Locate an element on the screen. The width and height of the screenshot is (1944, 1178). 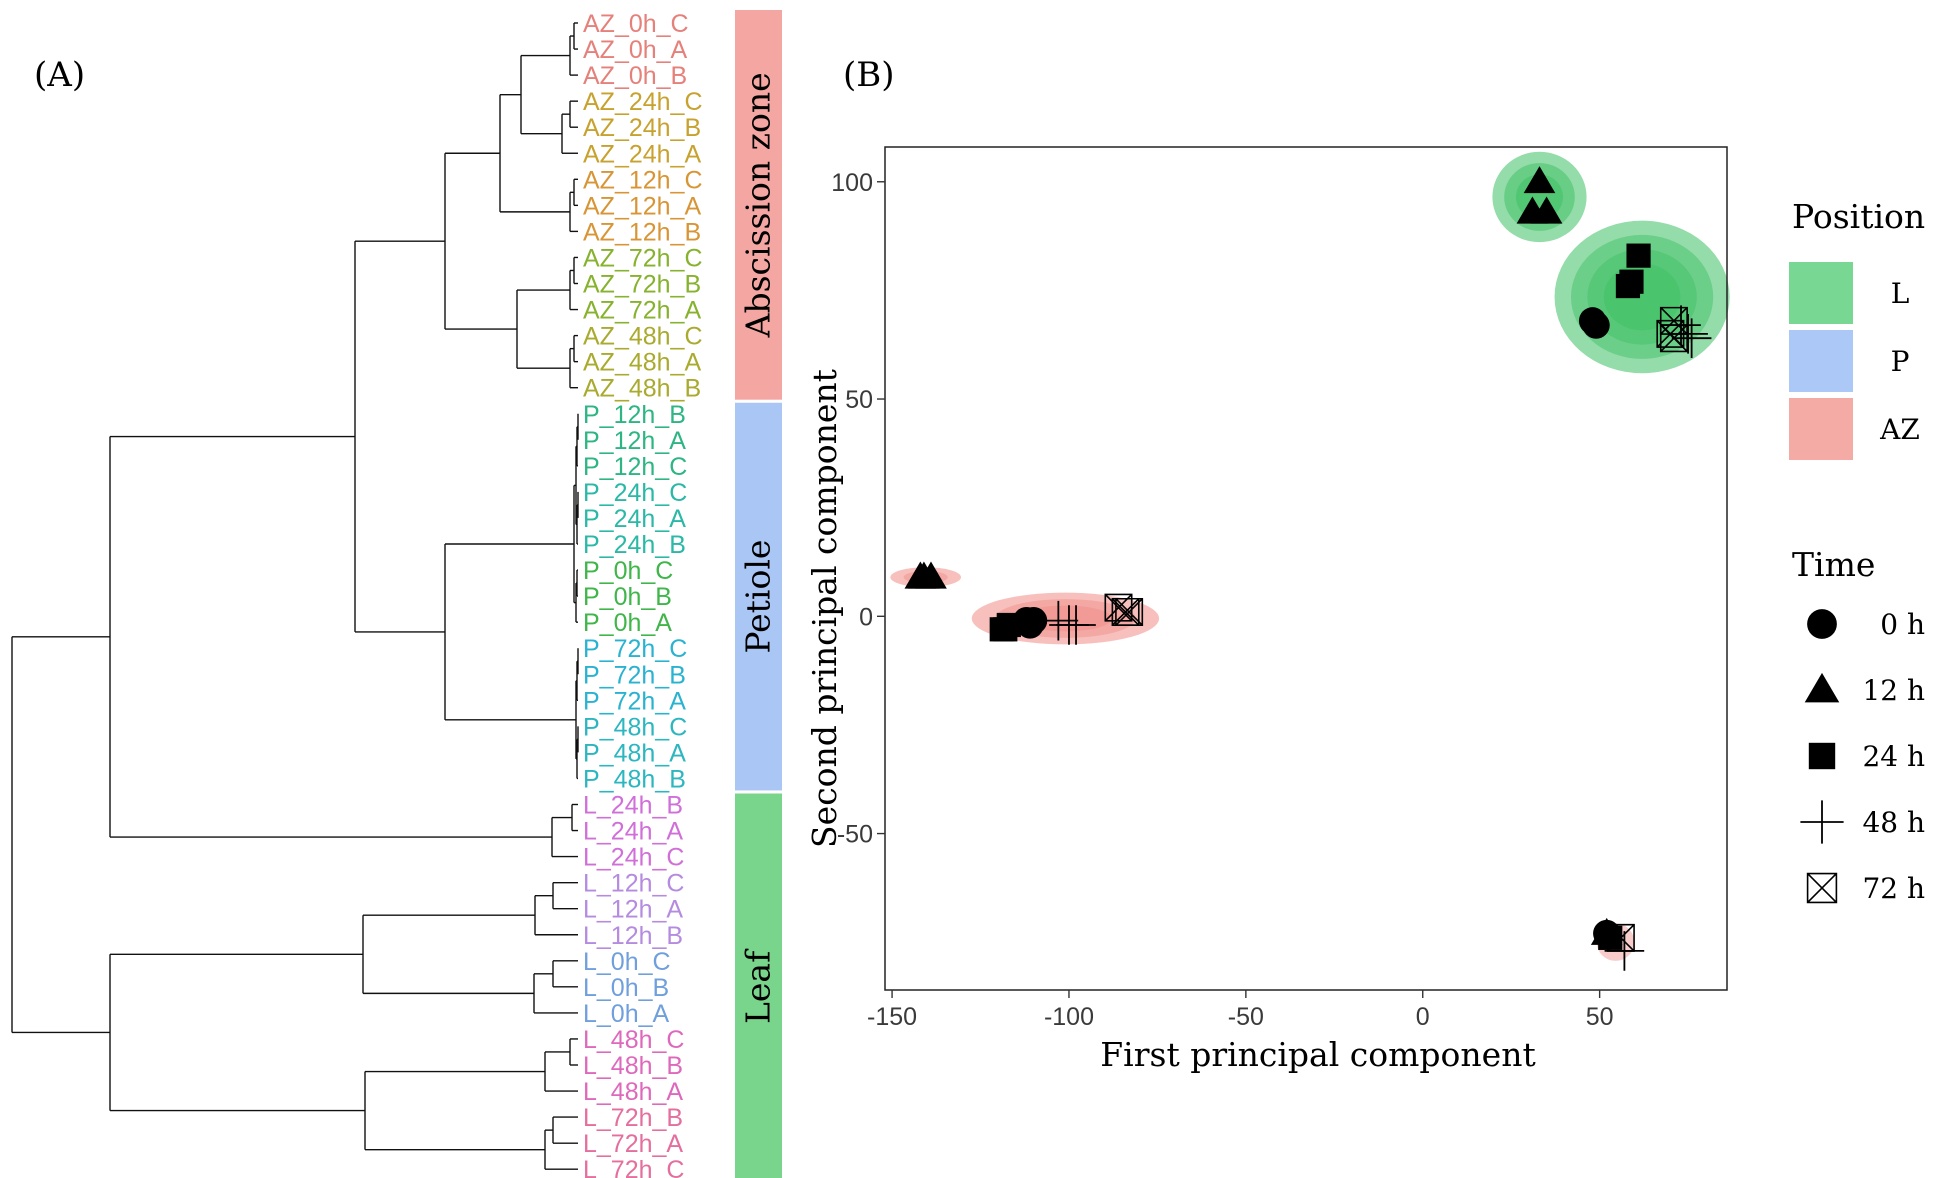
tissue-bands: Abscission zone Petiole Leaf is located at coordinates (758, 594).